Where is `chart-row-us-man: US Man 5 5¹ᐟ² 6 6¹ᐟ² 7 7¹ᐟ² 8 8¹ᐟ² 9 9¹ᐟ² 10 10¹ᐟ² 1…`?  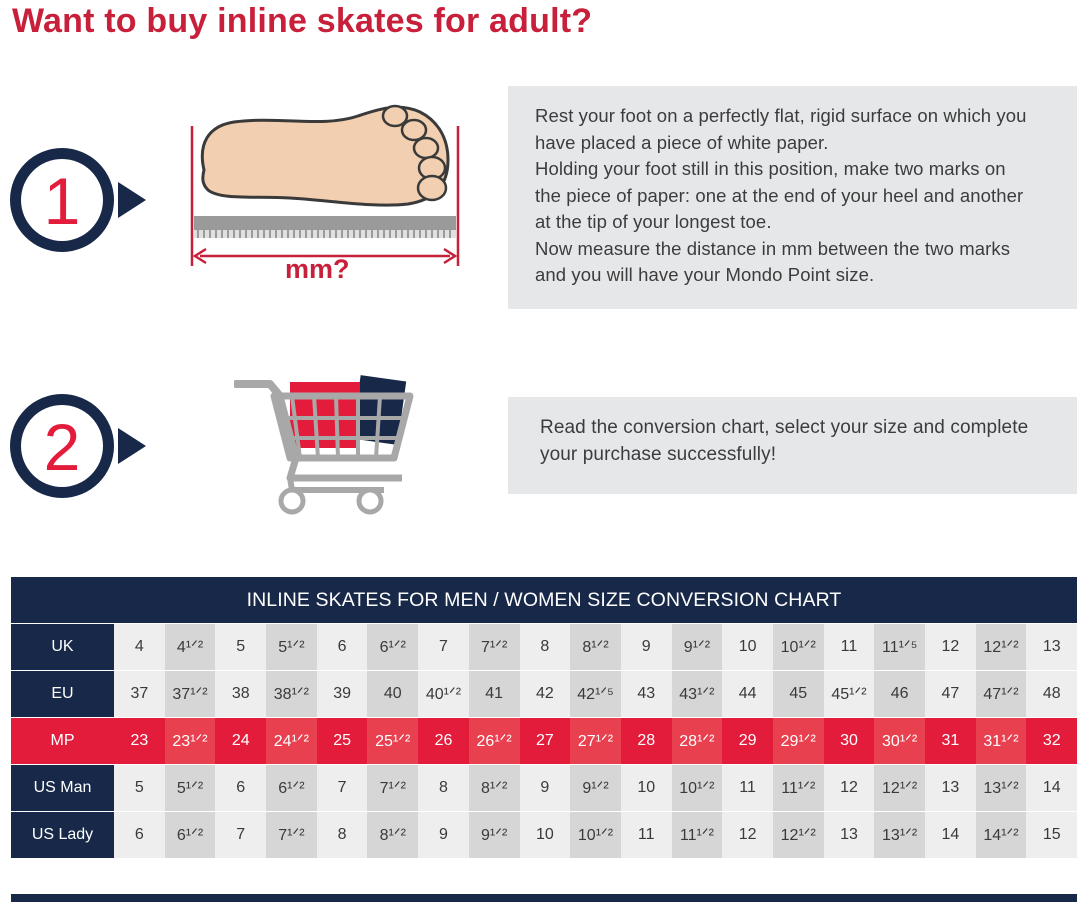
chart-row-us-man: US Man 5 5¹ᐟ² 6 6¹ᐟ² 7 7¹ᐟ² 8 8¹ᐟ² 9 9¹ᐟ² 10 10¹ᐟ² 1… is located at coordinates (544, 788).